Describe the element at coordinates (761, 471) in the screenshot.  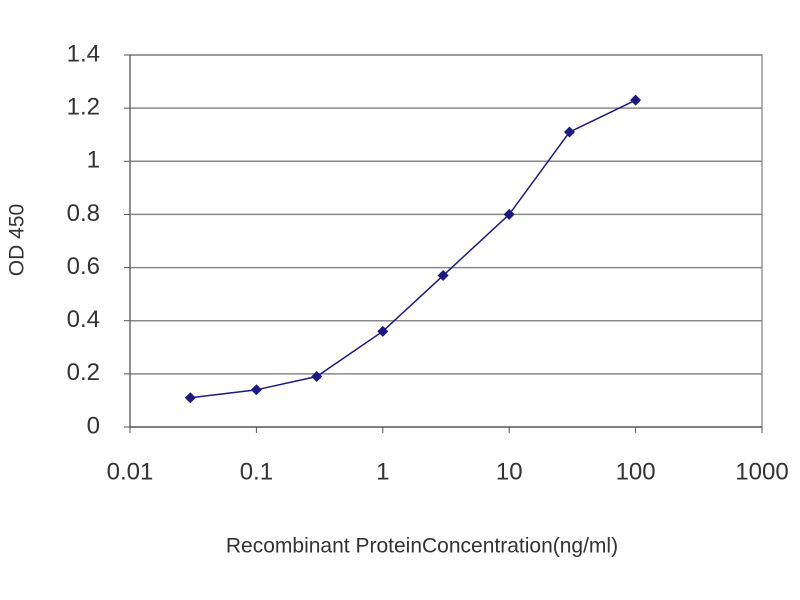
I see `x-tick-label: 1000` at that location.